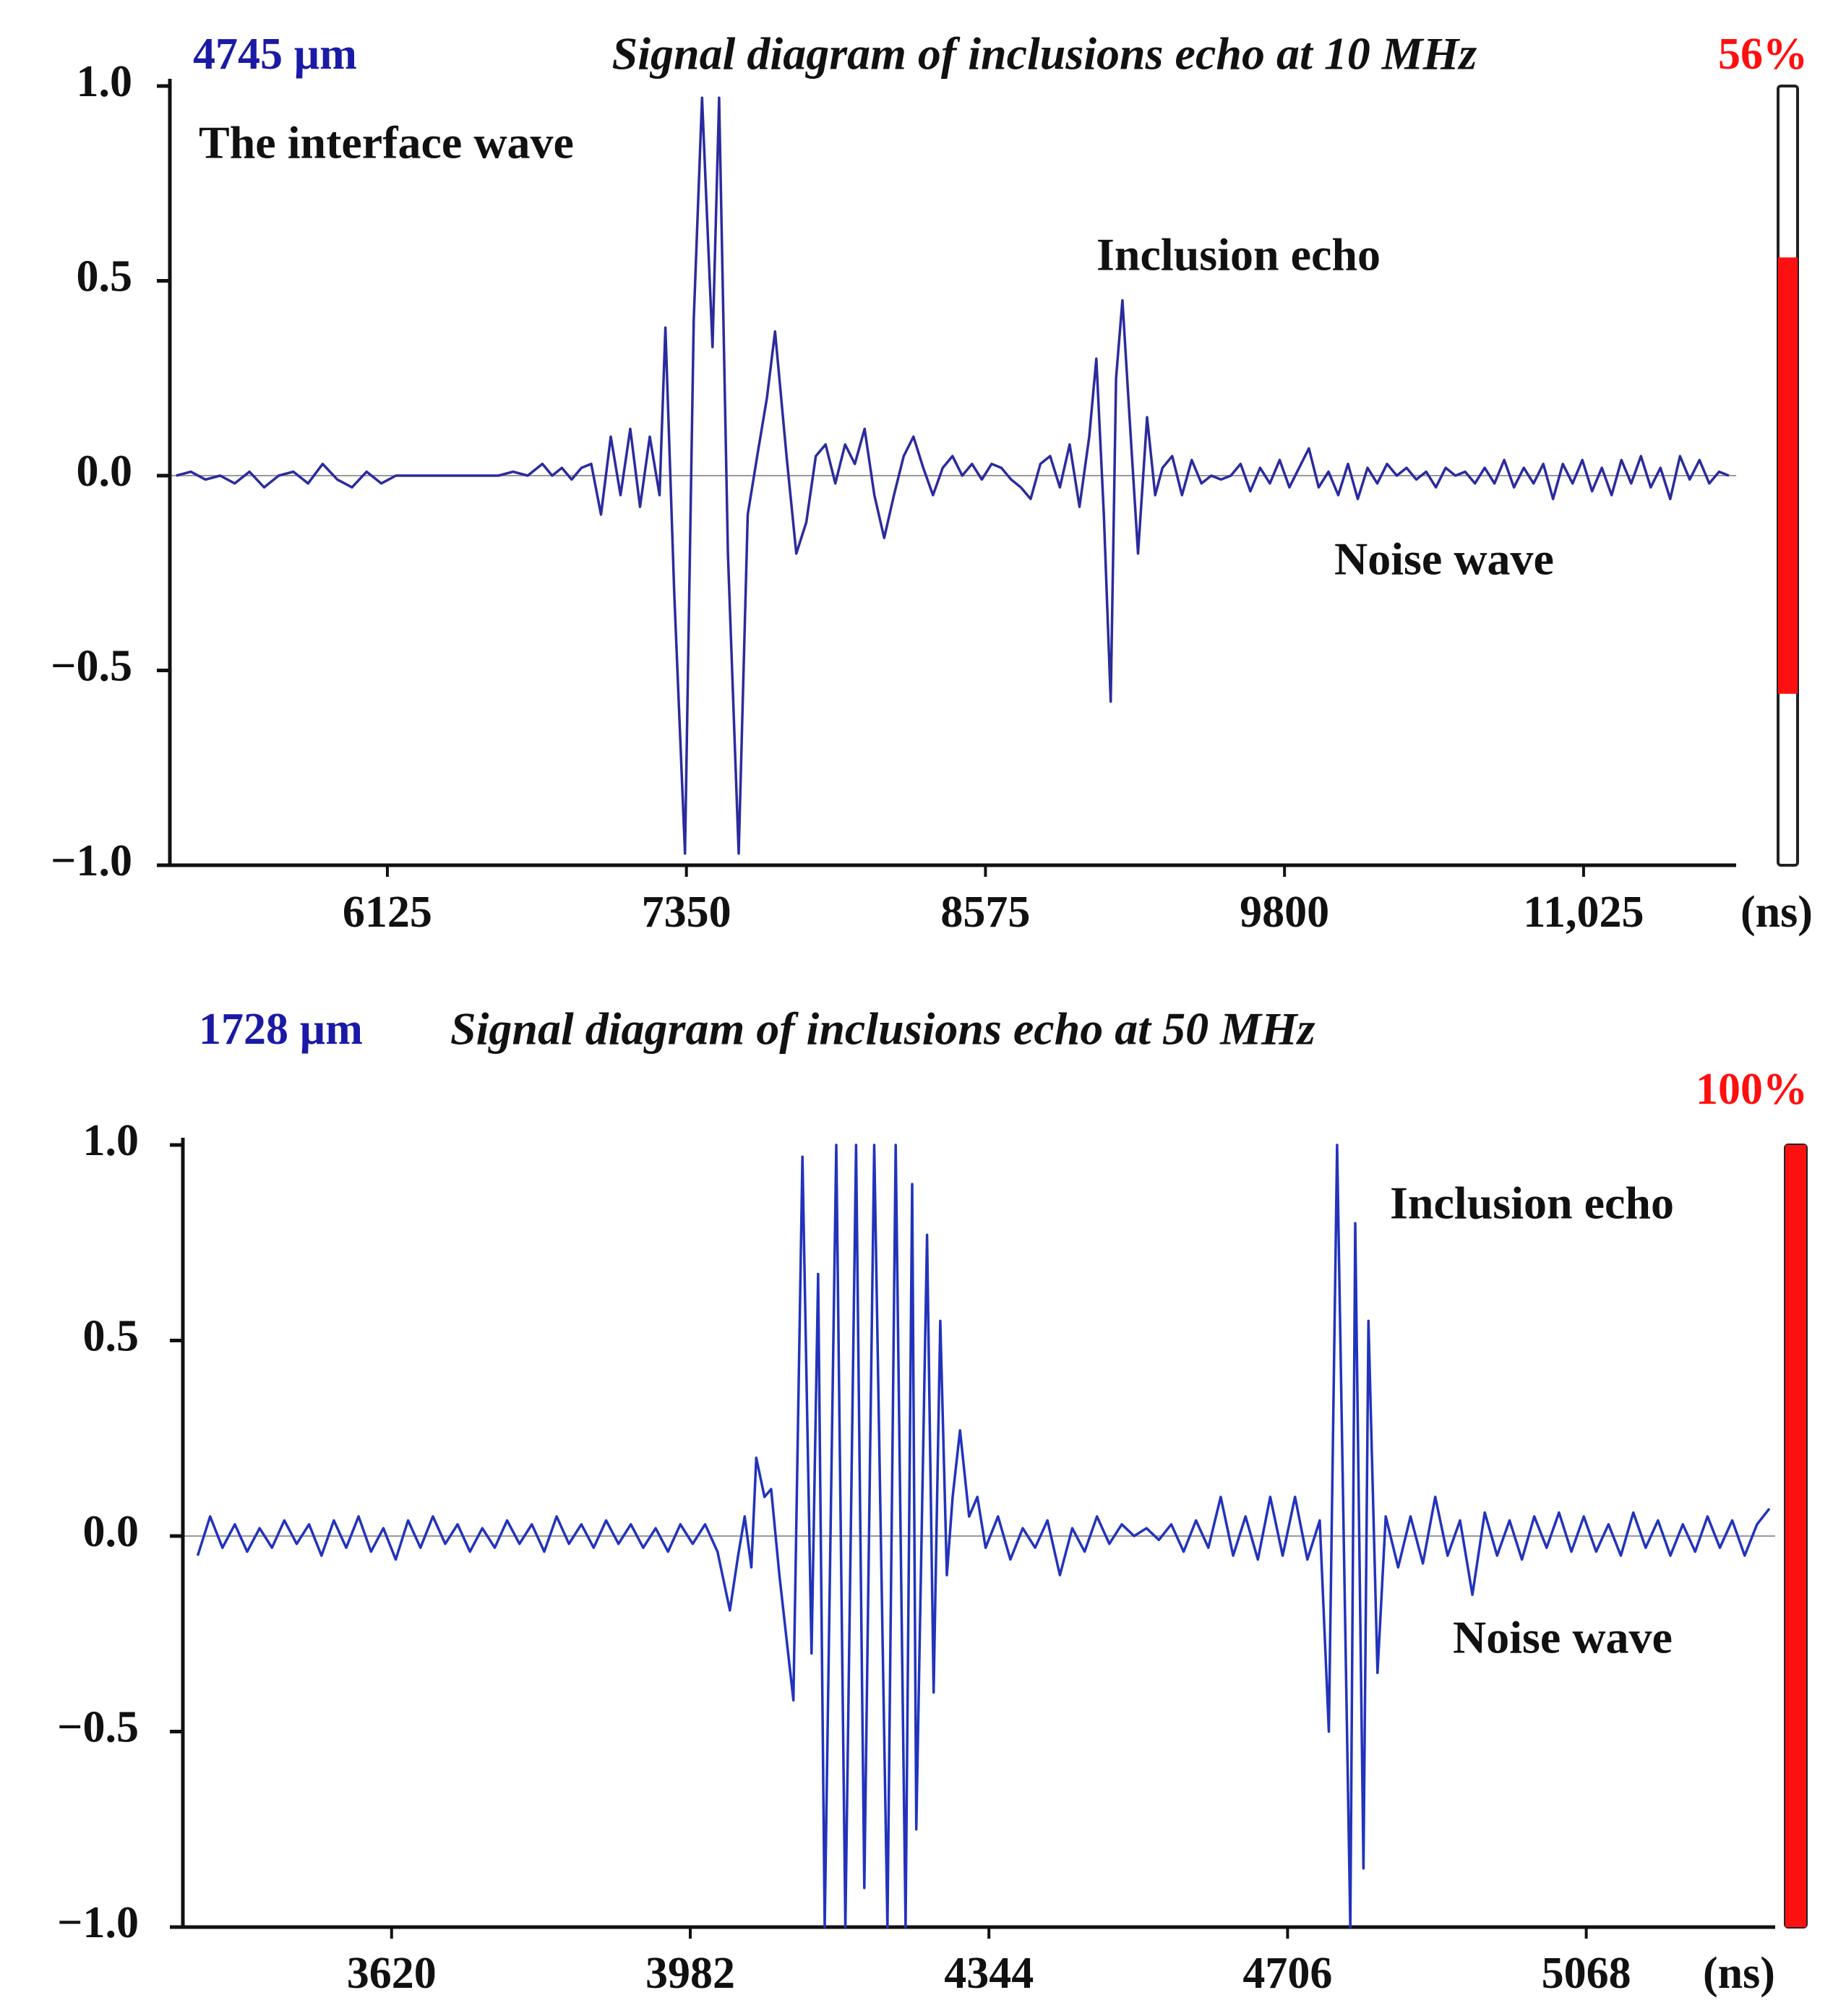 Image resolution: width=1833 pixels, height=2016 pixels. I want to click on x-tick-label: 8575, so click(985, 913).